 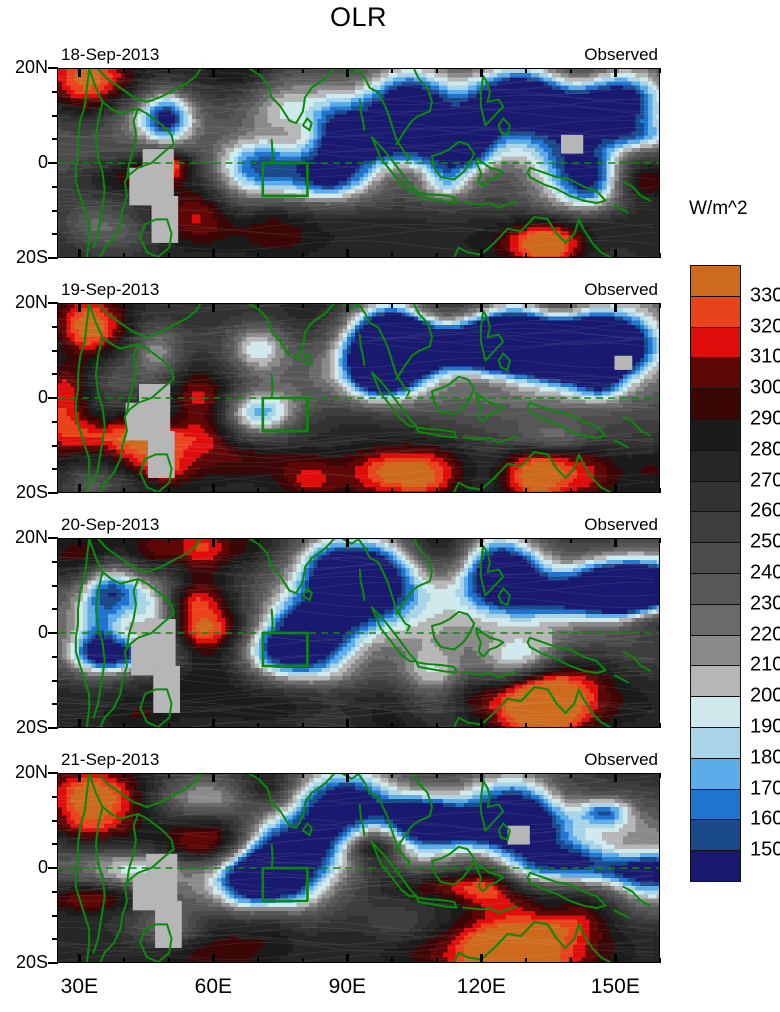 I want to click on panel-date-label: 19-Sep-2013, so click(x=110, y=290).